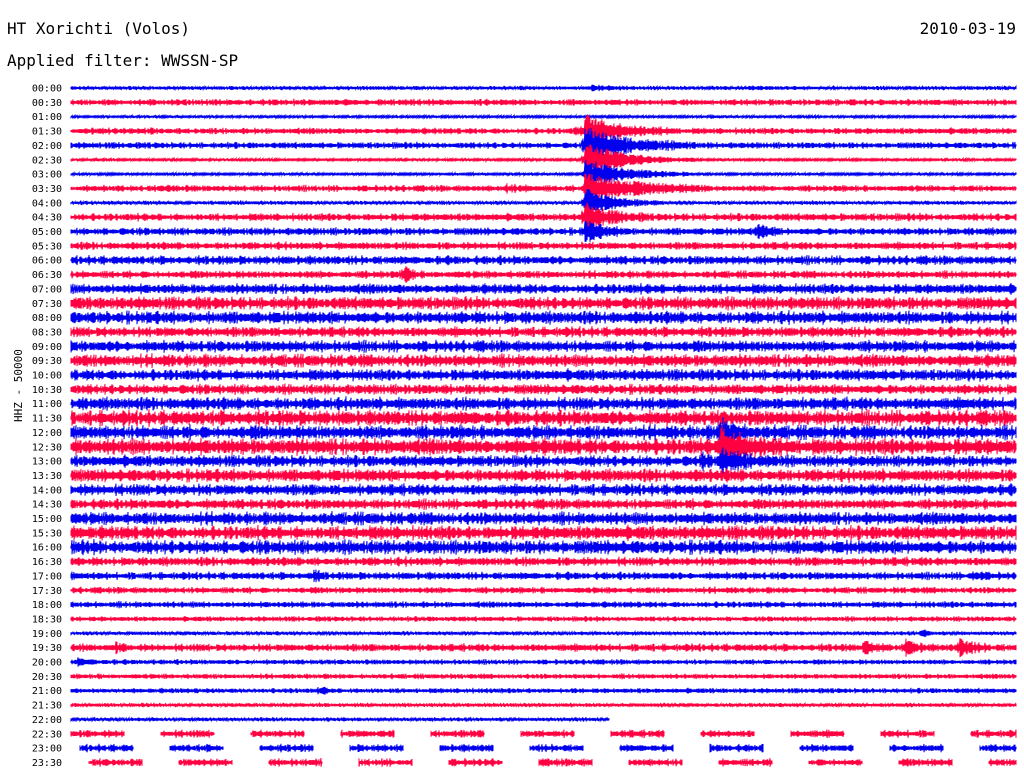 This screenshot has height=780, width=1024. Describe the element at coordinates (47, 691) in the screenshot. I see `time-label: 21:00` at that location.